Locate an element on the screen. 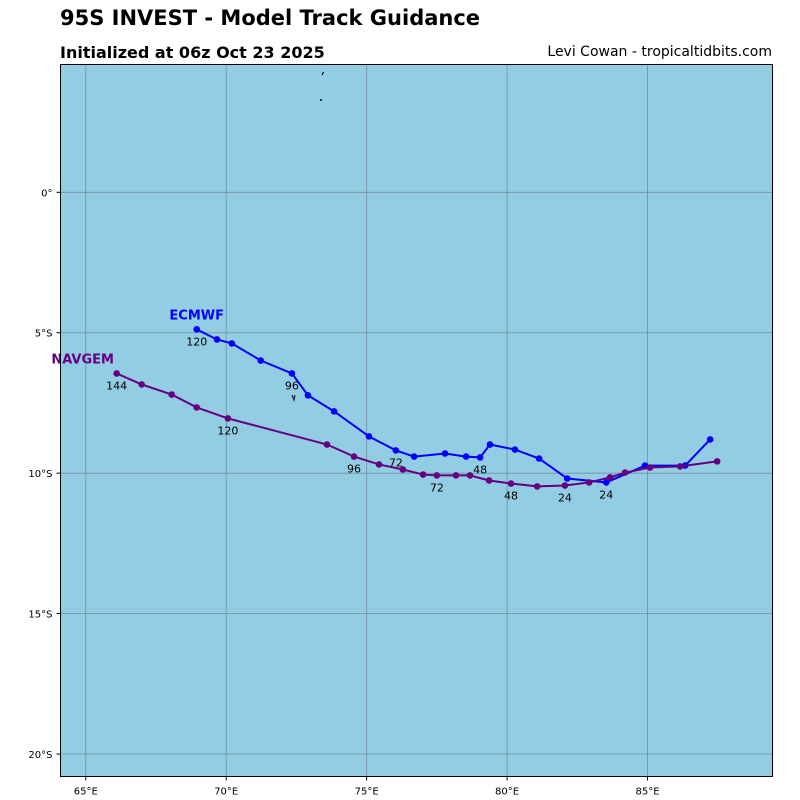 The width and height of the screenshot is (800, 800). init-time: Initialized at 06z Oct 23 2025 is located at coordinates (192, 52).